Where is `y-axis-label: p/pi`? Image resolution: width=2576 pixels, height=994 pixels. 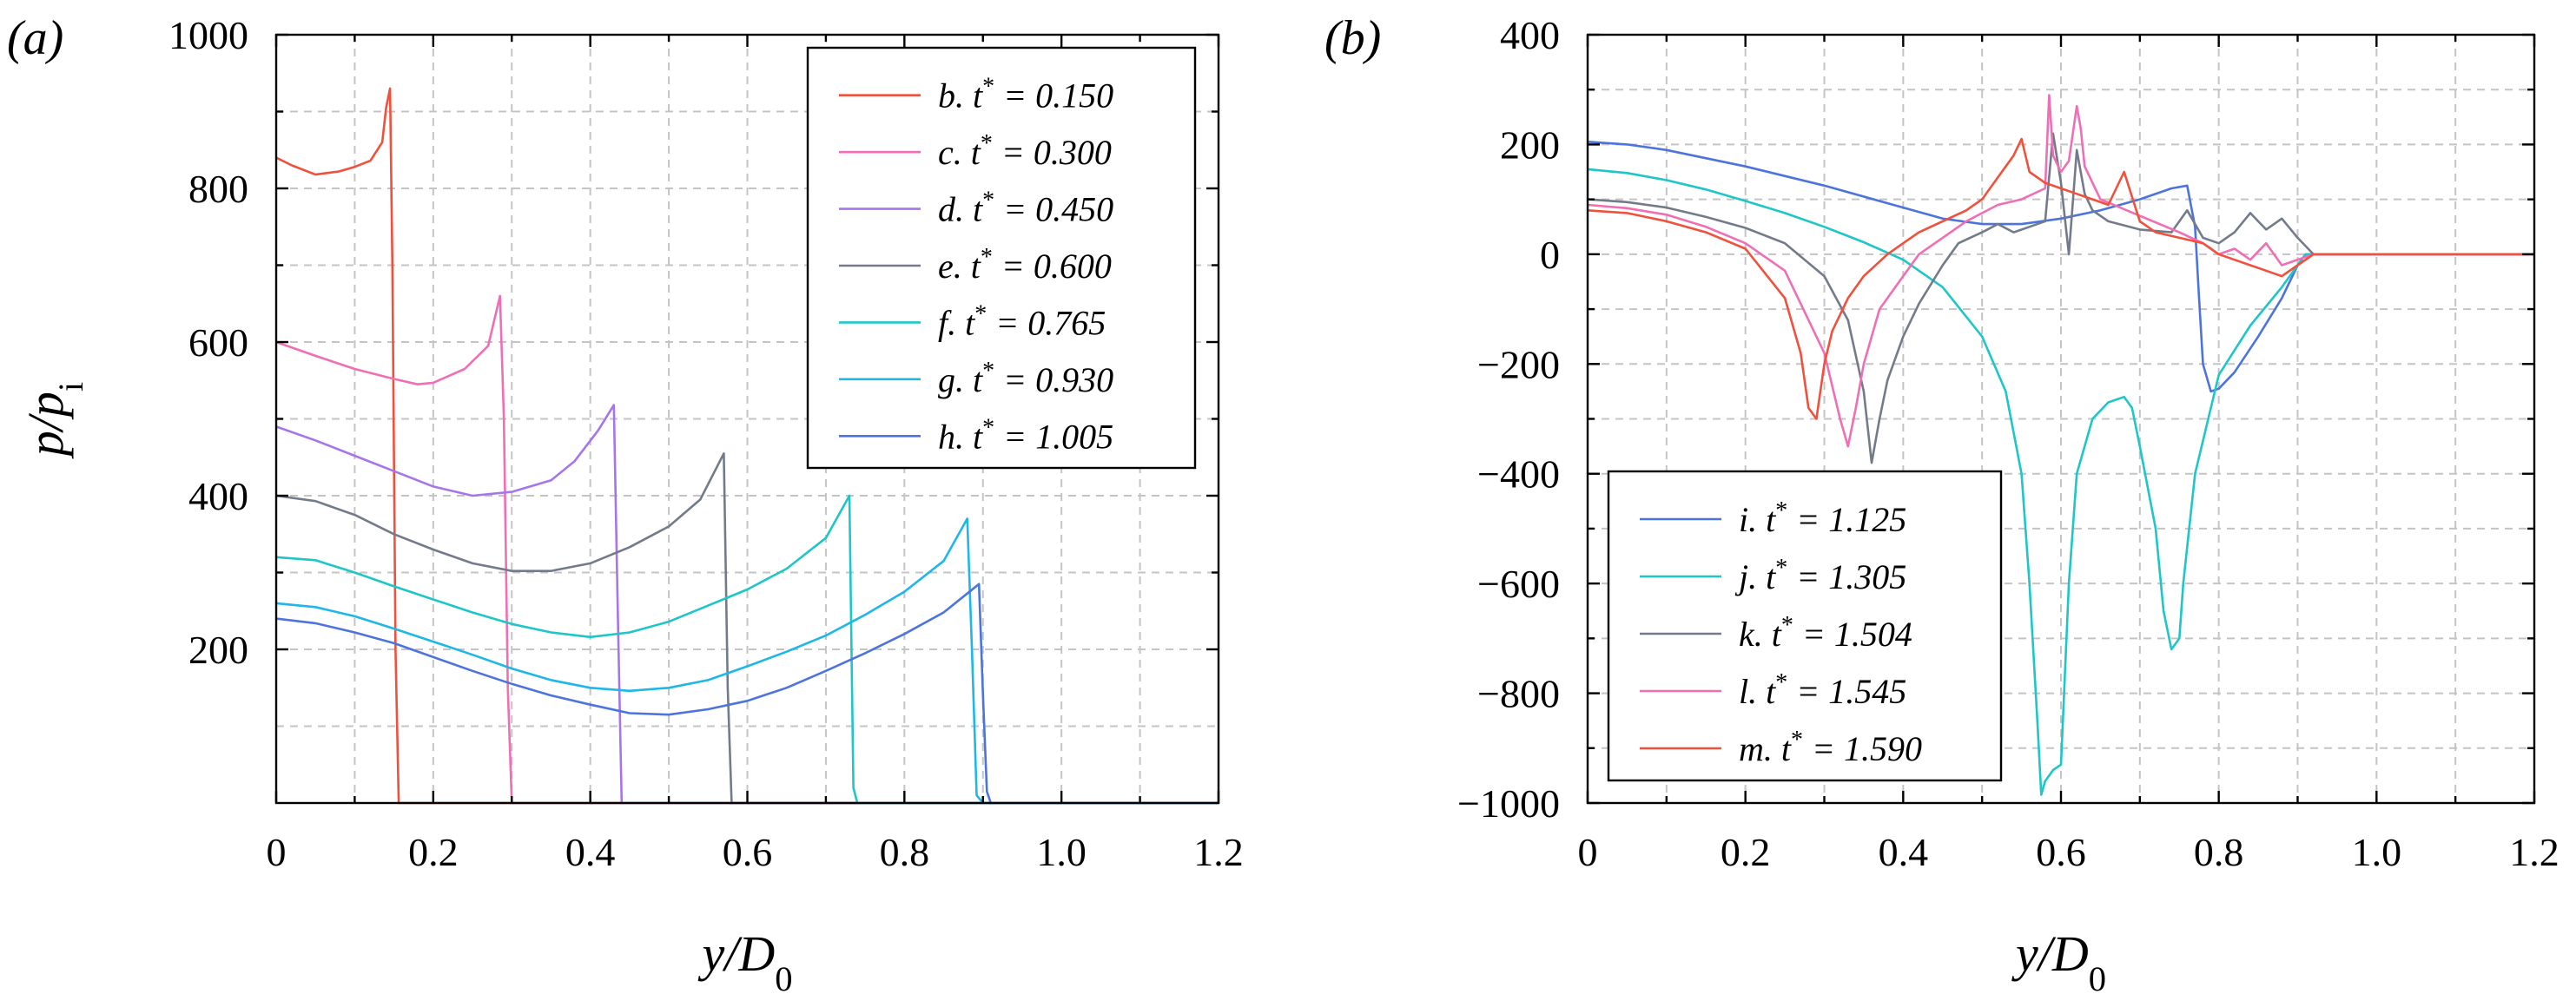 y-axis-label: p/pi is located at coordinates (54, 420).